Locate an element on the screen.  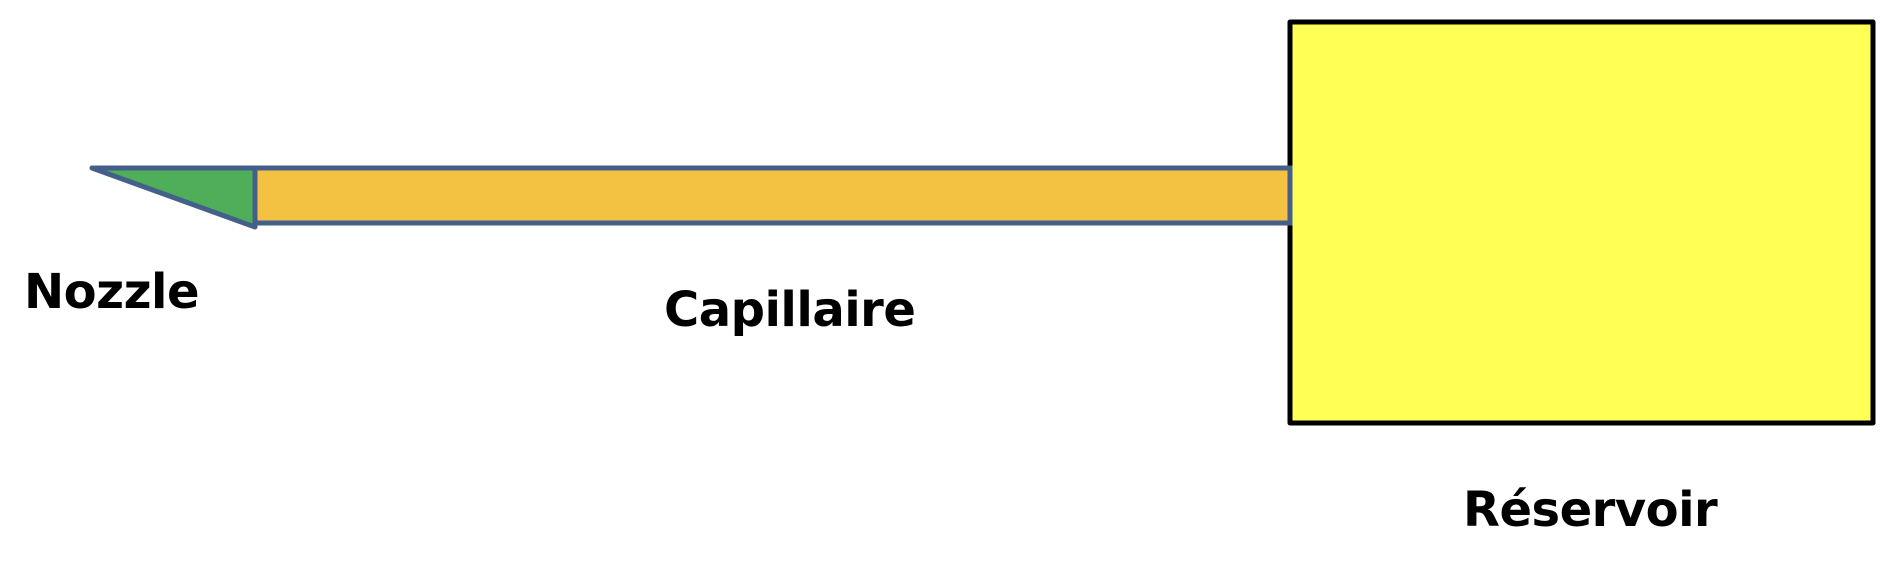
capillaire-tube is located at coordinates (772, 195).